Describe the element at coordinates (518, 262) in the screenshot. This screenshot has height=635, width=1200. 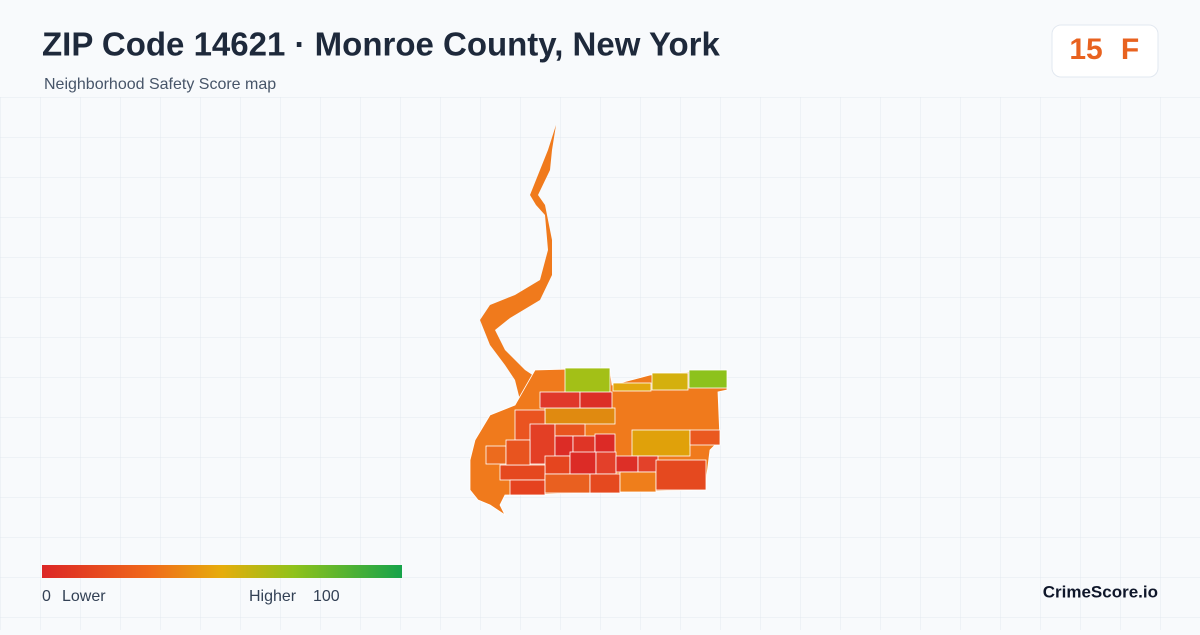
I see `river-area` at that location.